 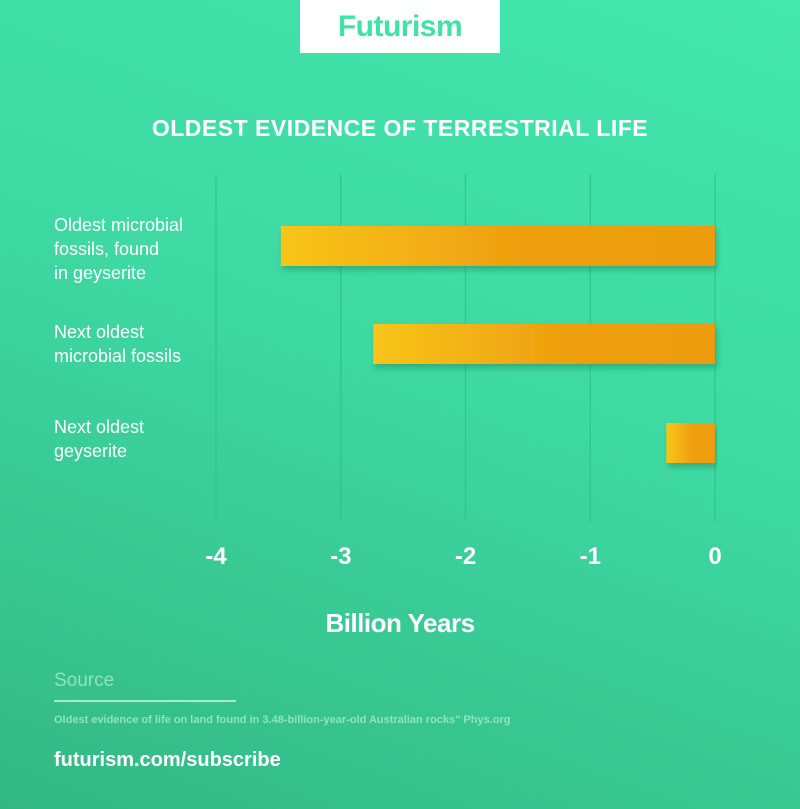 I want to click on x-tick-label: -1, so click(x=590, y=556).